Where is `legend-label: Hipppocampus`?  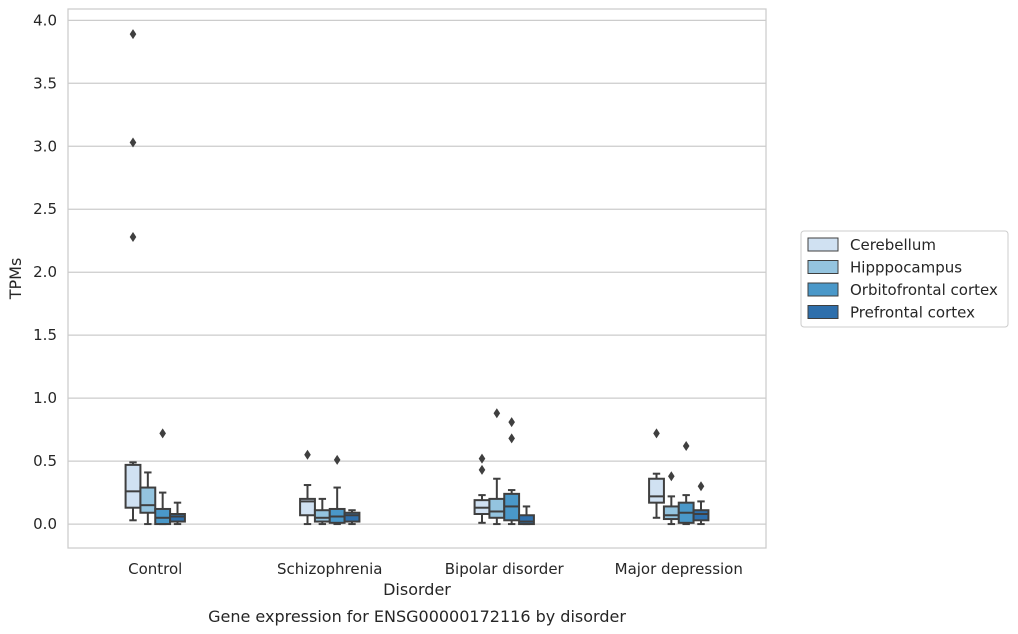
legend-label: Hipppocampus is located at coordinates (906, 268).